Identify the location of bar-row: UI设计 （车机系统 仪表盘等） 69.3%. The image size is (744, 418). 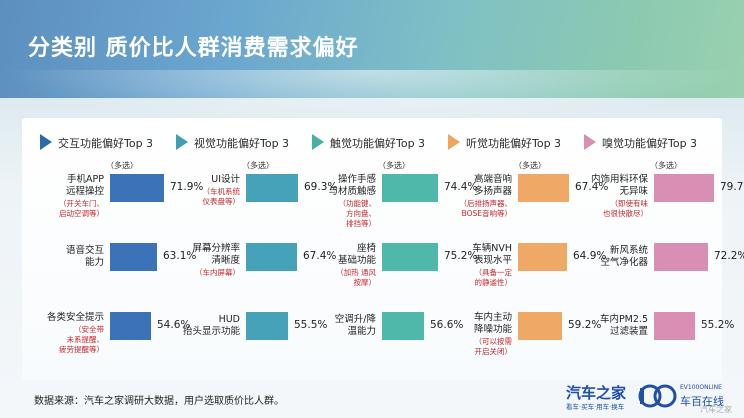
(256, 200).